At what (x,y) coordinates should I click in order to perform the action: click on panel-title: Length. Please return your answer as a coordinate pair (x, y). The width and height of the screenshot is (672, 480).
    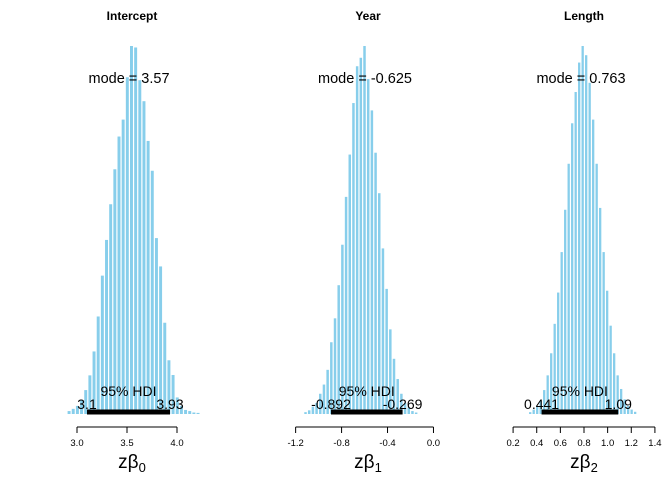
    Looking at the image, I should click on (584, 16).